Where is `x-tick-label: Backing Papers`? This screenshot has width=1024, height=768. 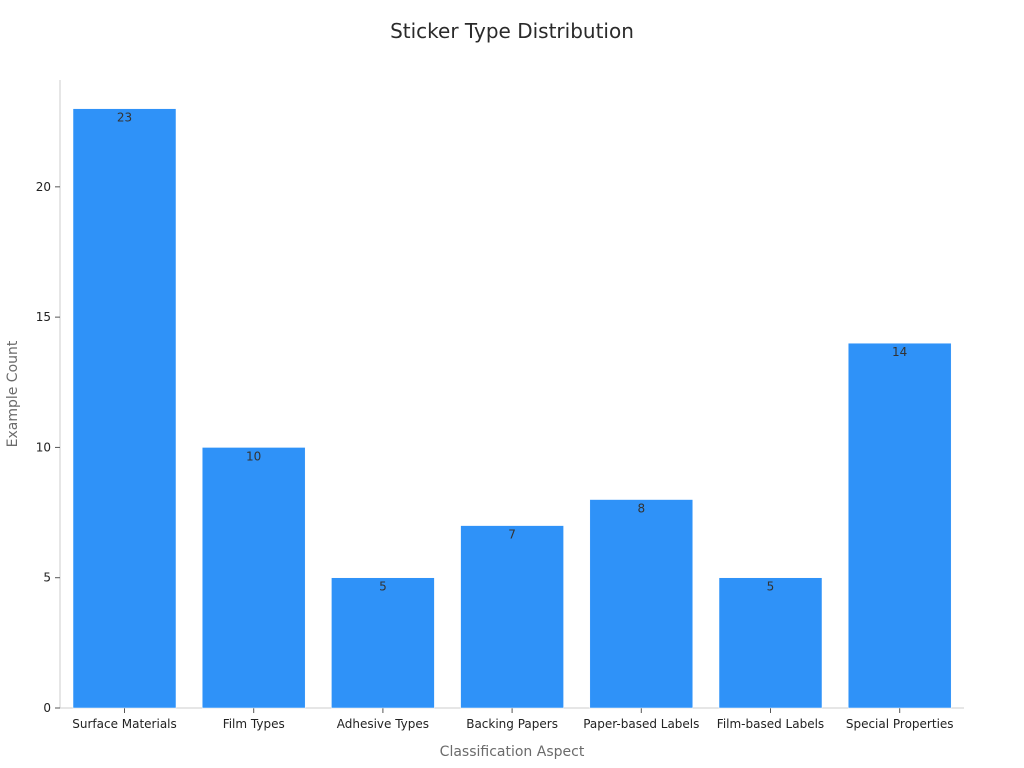
x-tick-label: Backing Papers is located at coordinates (512, 724).